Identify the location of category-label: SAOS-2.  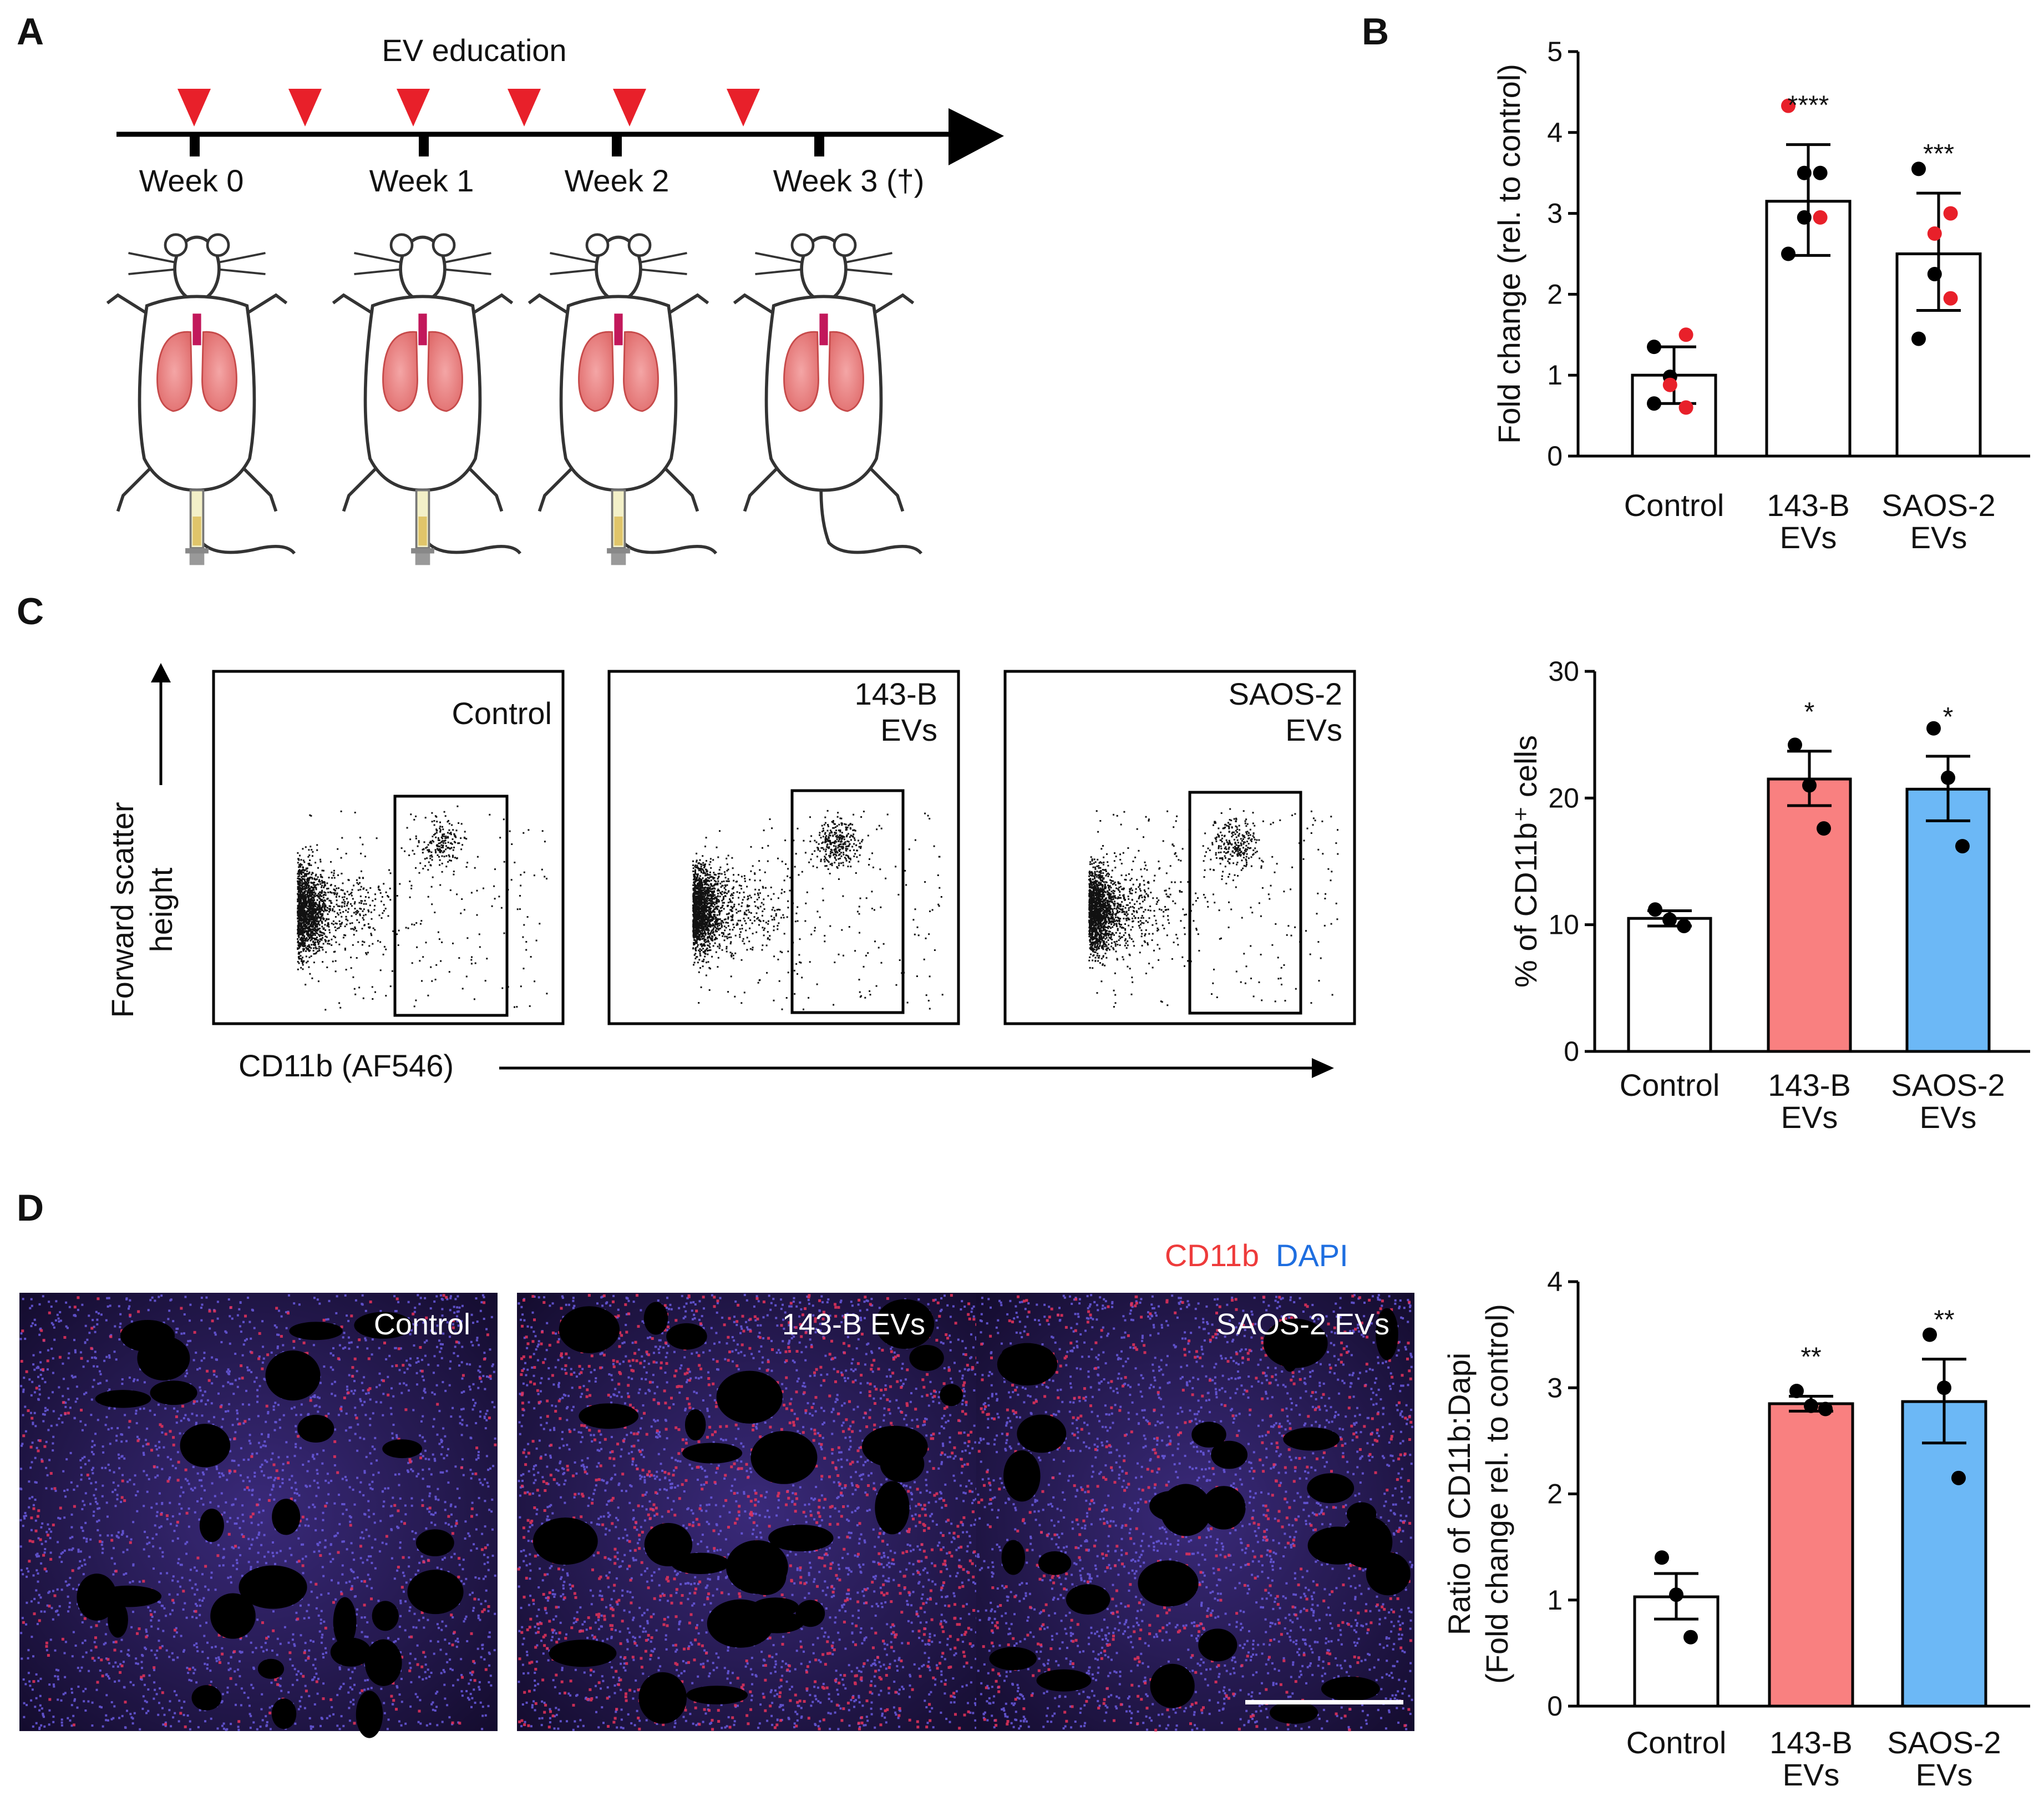
(1944, 1742).